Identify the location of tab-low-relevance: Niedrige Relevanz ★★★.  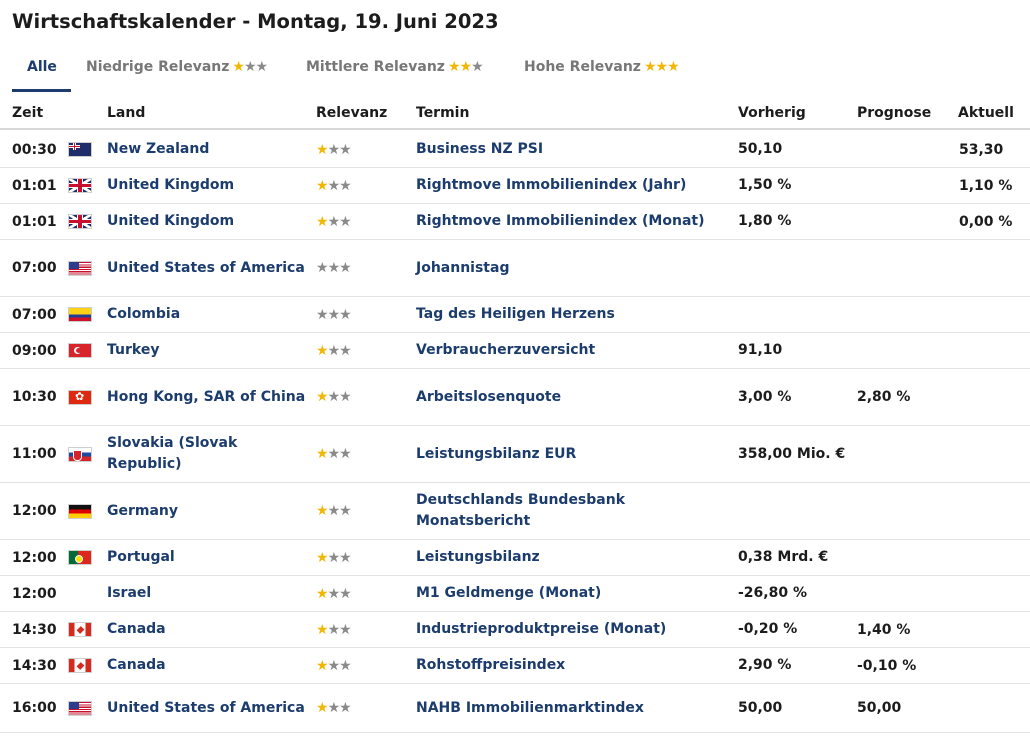
(177, 71).